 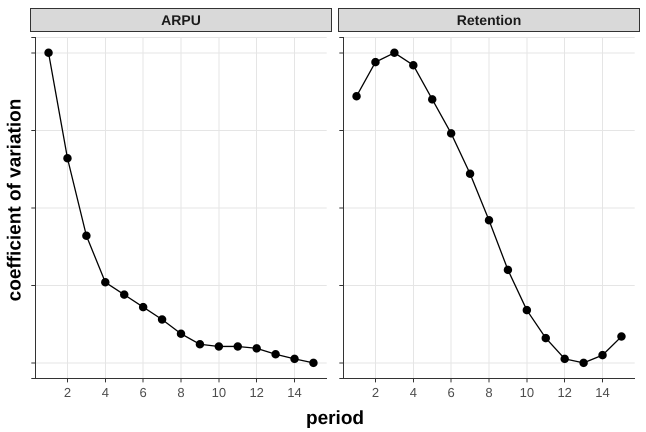 What do you see at coordinates (181, 20) in the screenshot?
I see `chart-title: ARPU` at bounding box center [181, 20].